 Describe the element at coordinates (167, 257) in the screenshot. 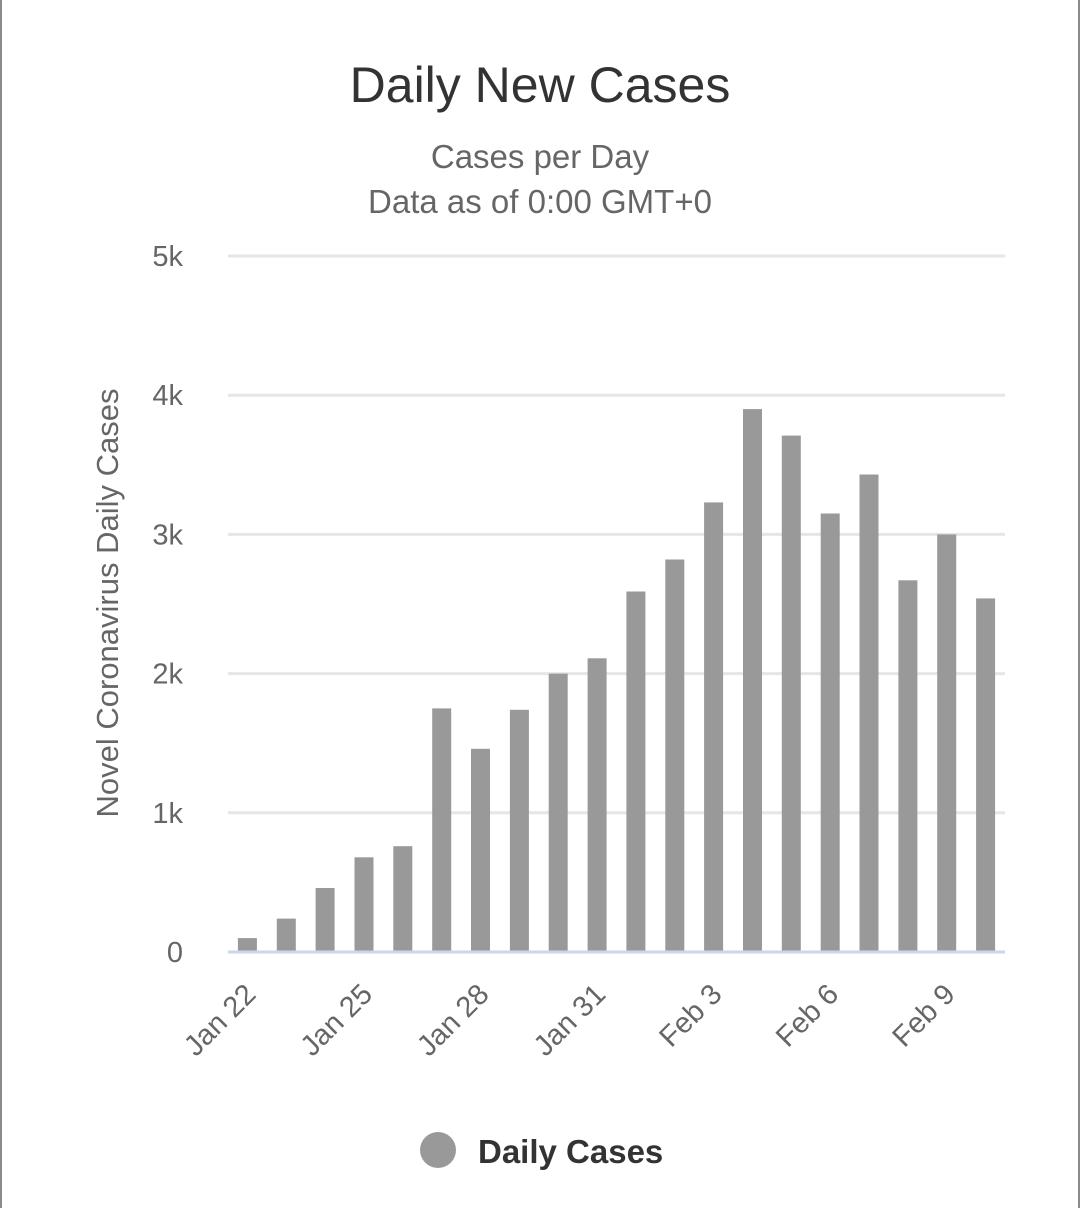

I see `y-tick-label: 5k` at that location.